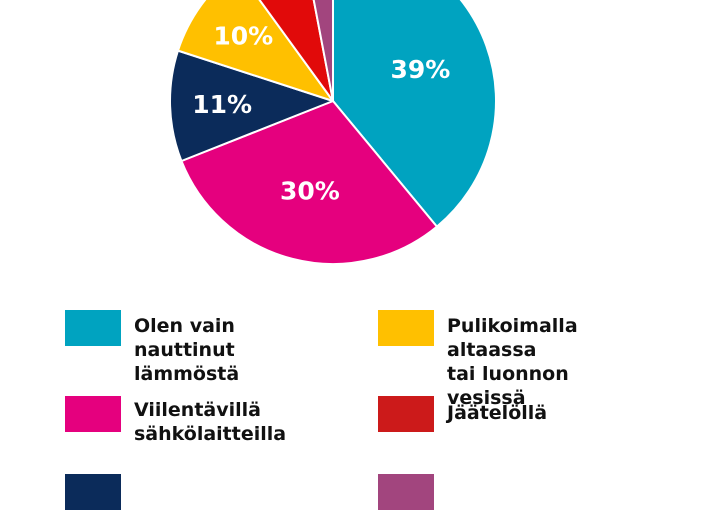  I want to click on legend-swatch-magenta, so click(93, 414).